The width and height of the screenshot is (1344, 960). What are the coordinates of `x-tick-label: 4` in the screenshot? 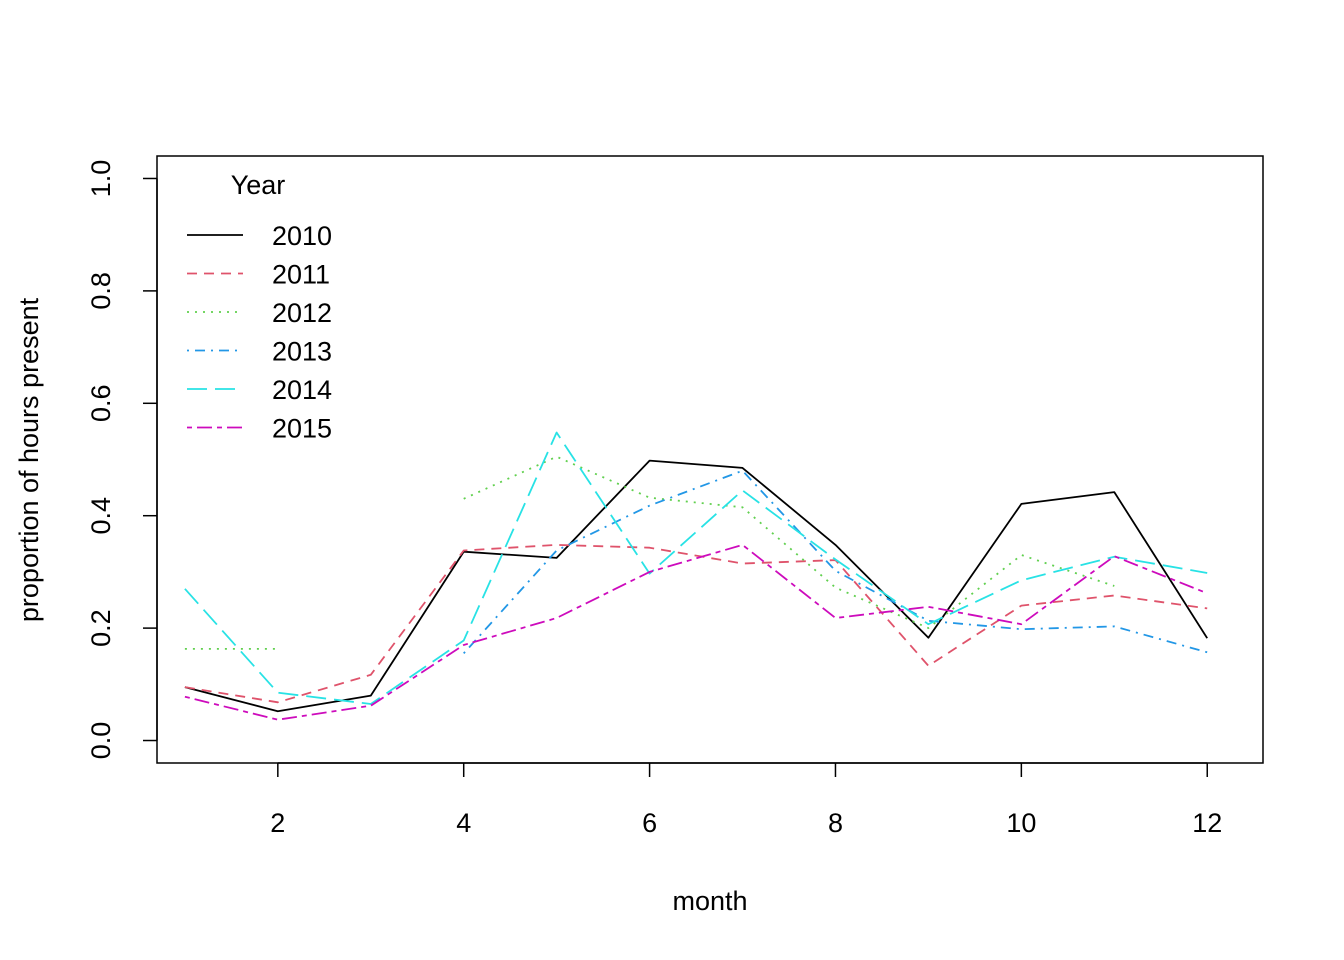 It's located at (463, 823).